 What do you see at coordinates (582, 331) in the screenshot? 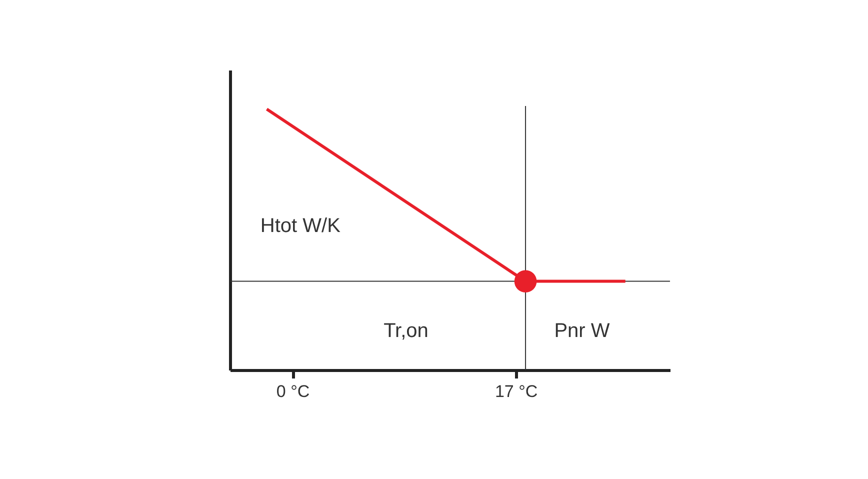
I see `annotation: Pnr W` at bounding box center [582, 331].